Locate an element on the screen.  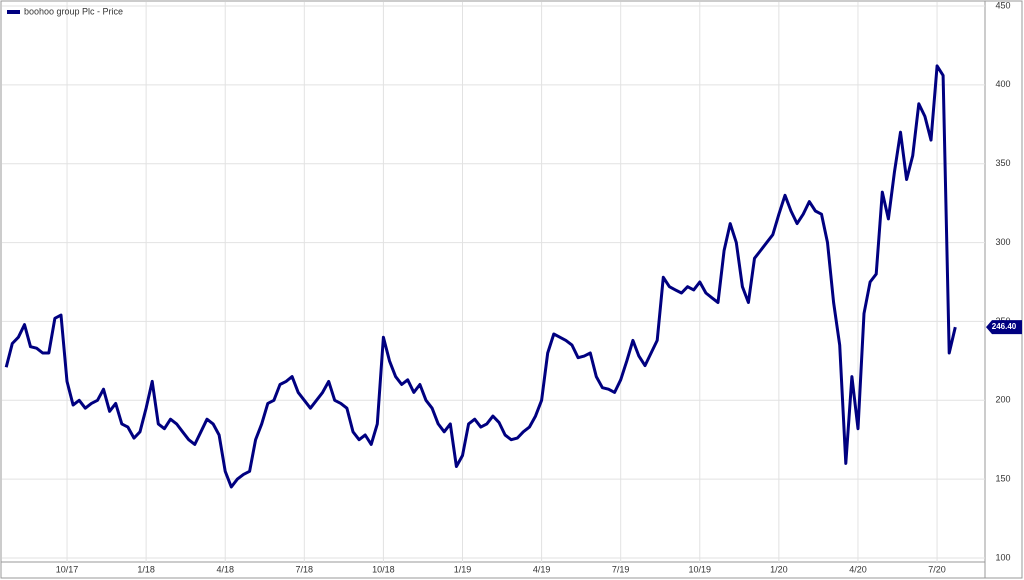
x-tick-label: 1/18 is located at coordinates (146, 569).